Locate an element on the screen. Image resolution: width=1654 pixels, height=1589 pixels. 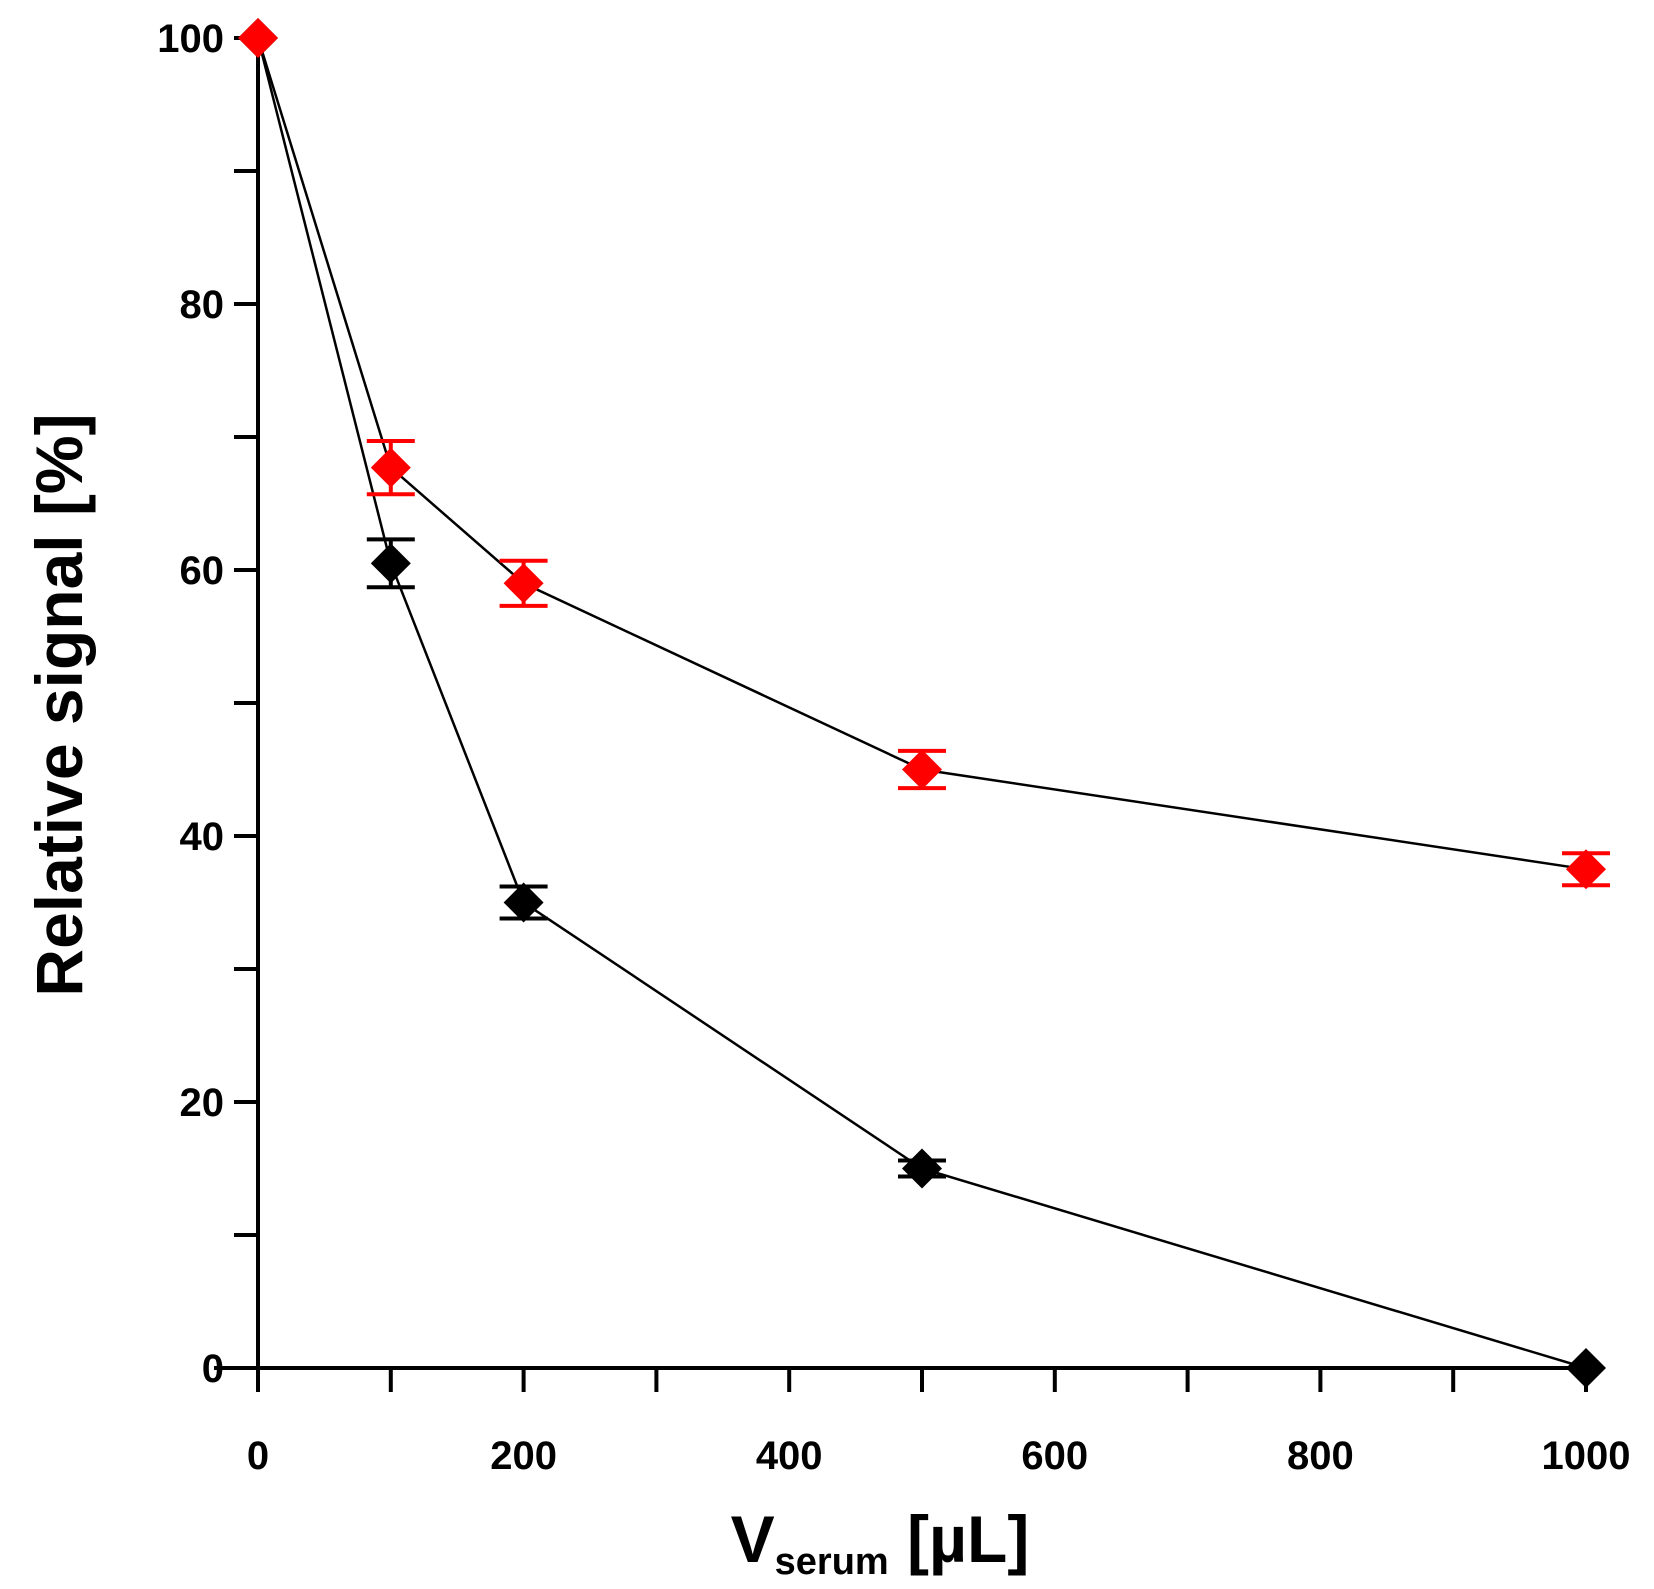
x-axis-title-unit: [µL] is located at coordinates (959, 1539).